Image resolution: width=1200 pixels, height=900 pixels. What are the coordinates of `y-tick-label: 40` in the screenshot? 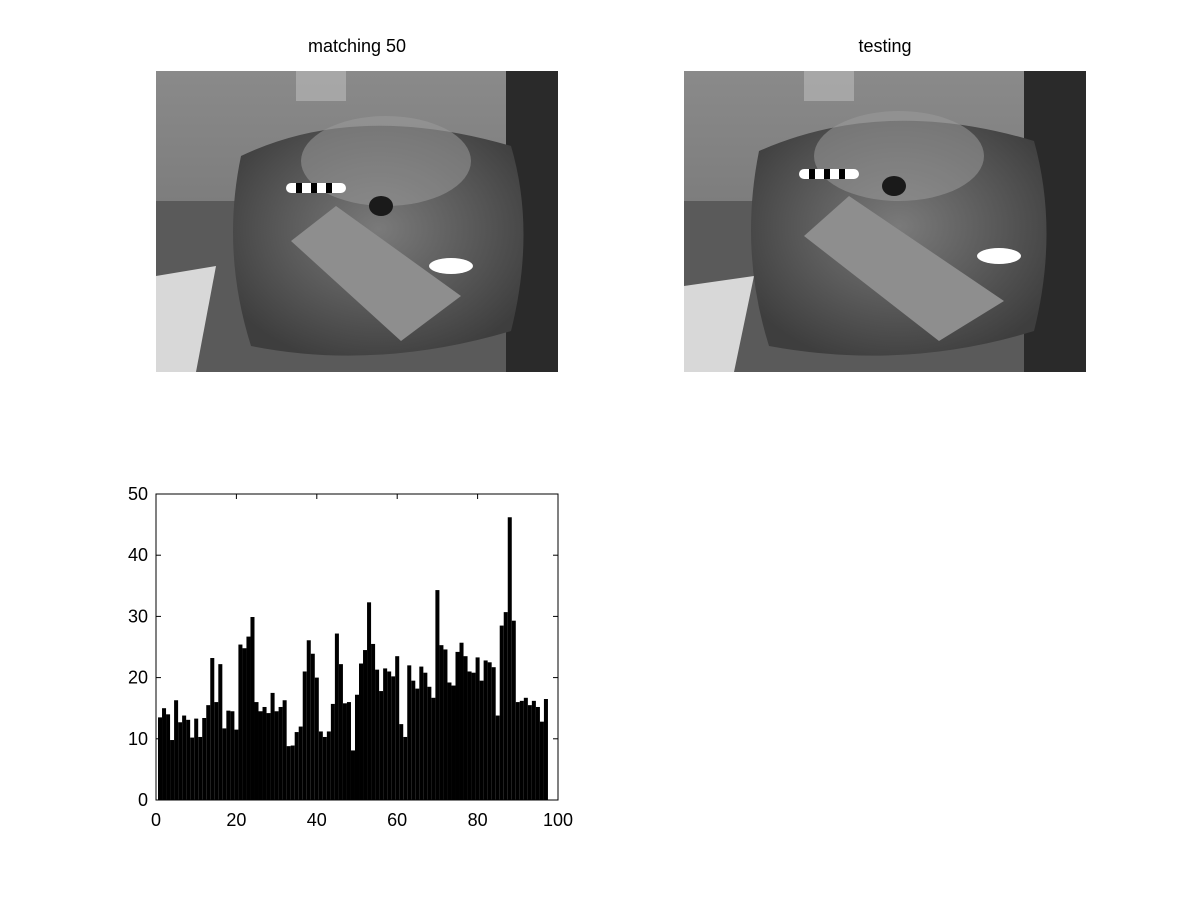 It's located at (138, 555).